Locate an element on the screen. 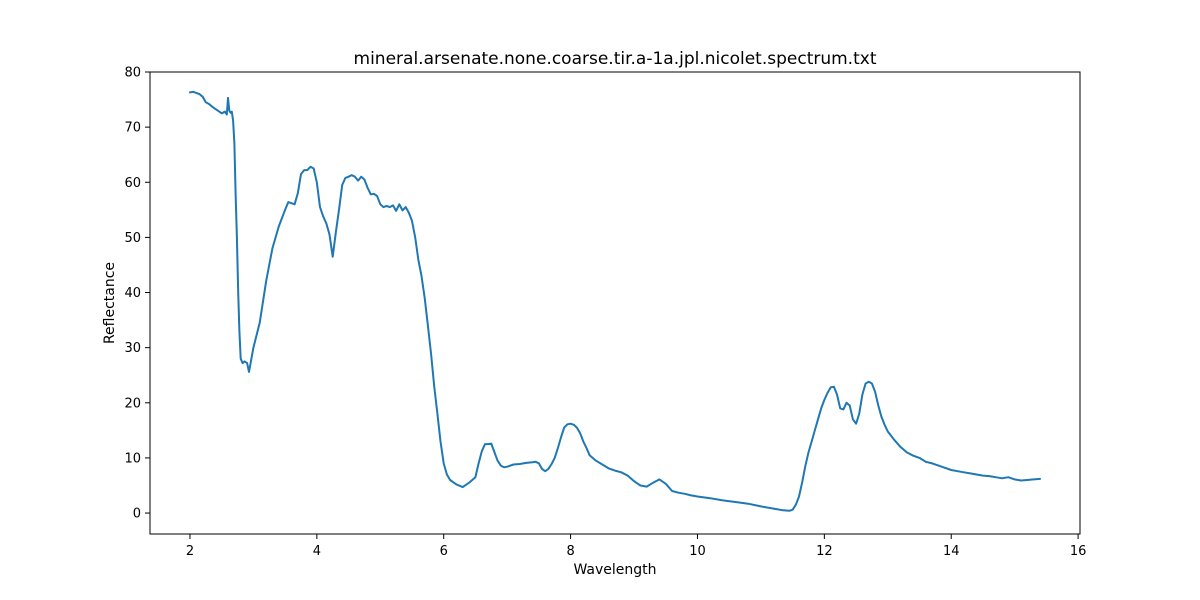 Image resolution: width=1200 pixels, height=600 pixels. y-tick-label: 50 is located at coordinates (132, 238).